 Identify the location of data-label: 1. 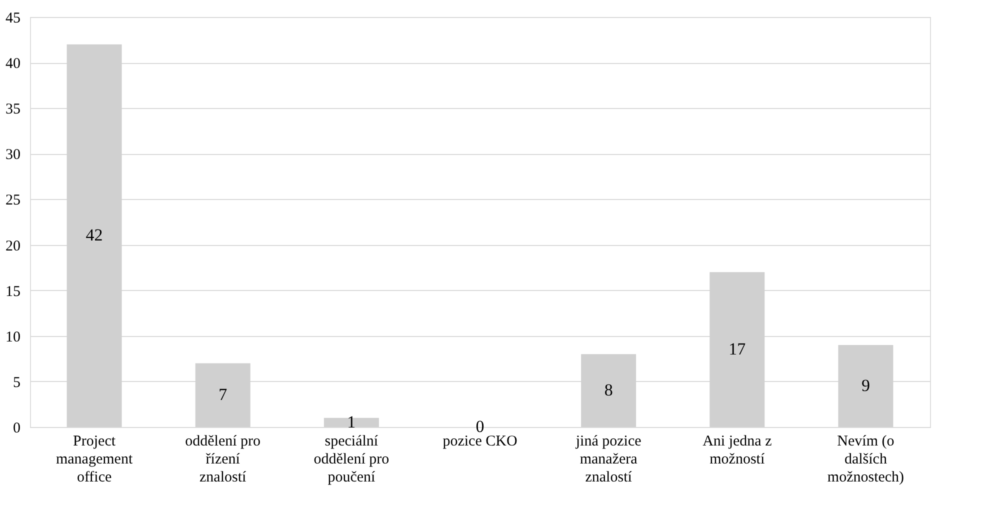
(351, 422).